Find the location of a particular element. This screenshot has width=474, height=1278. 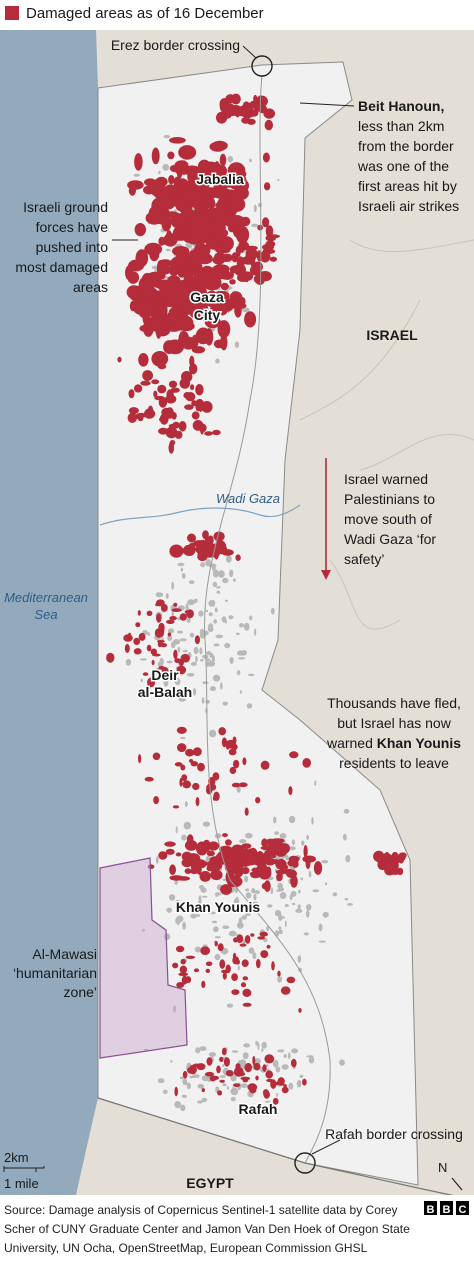

place-label: ISRAEL is located at coordinates (392, 335).